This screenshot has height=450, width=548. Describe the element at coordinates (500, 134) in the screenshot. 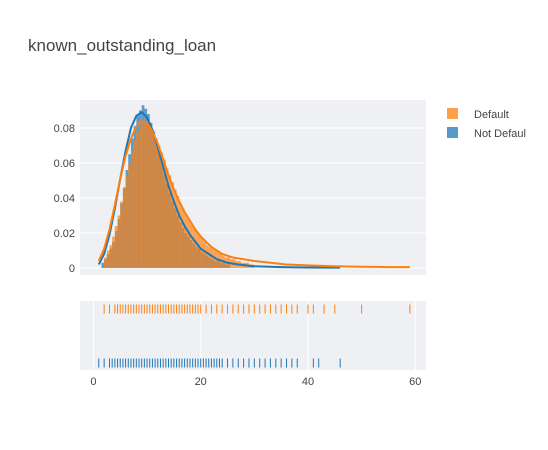

I see `legend-label: Not Defaul` at that location.